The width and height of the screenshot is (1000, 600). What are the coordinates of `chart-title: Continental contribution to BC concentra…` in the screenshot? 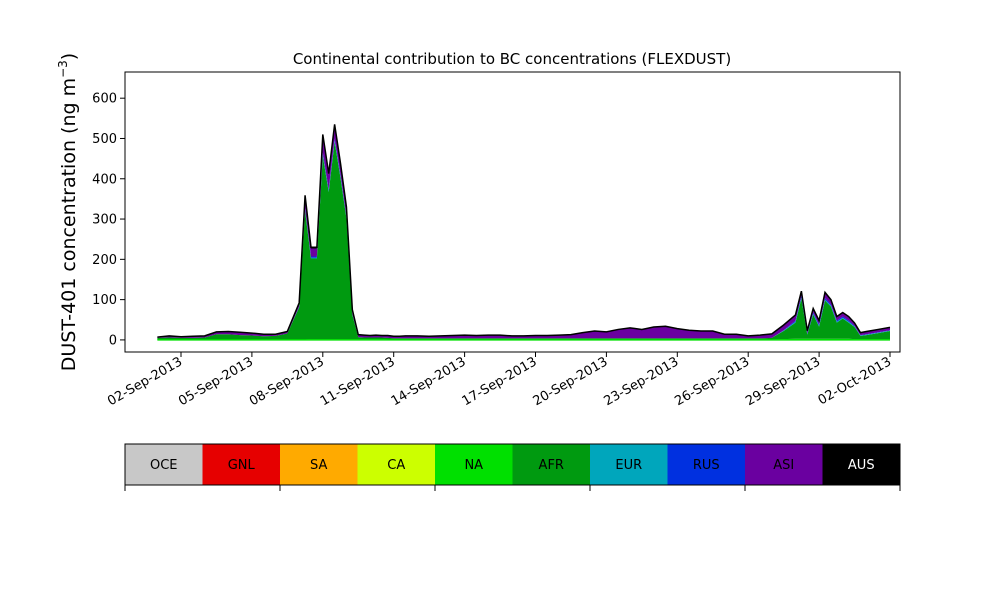 It's located at (512, 59).